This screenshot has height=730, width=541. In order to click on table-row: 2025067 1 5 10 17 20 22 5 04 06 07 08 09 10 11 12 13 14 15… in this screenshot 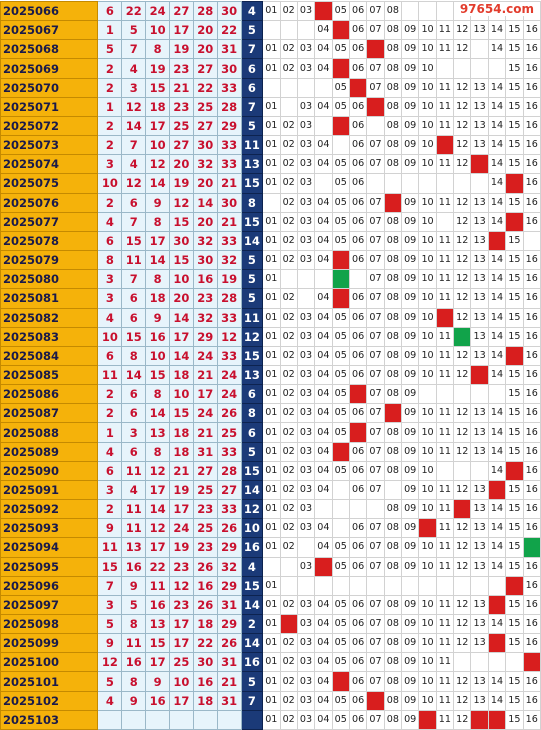, I will do `click(270, 30)`.